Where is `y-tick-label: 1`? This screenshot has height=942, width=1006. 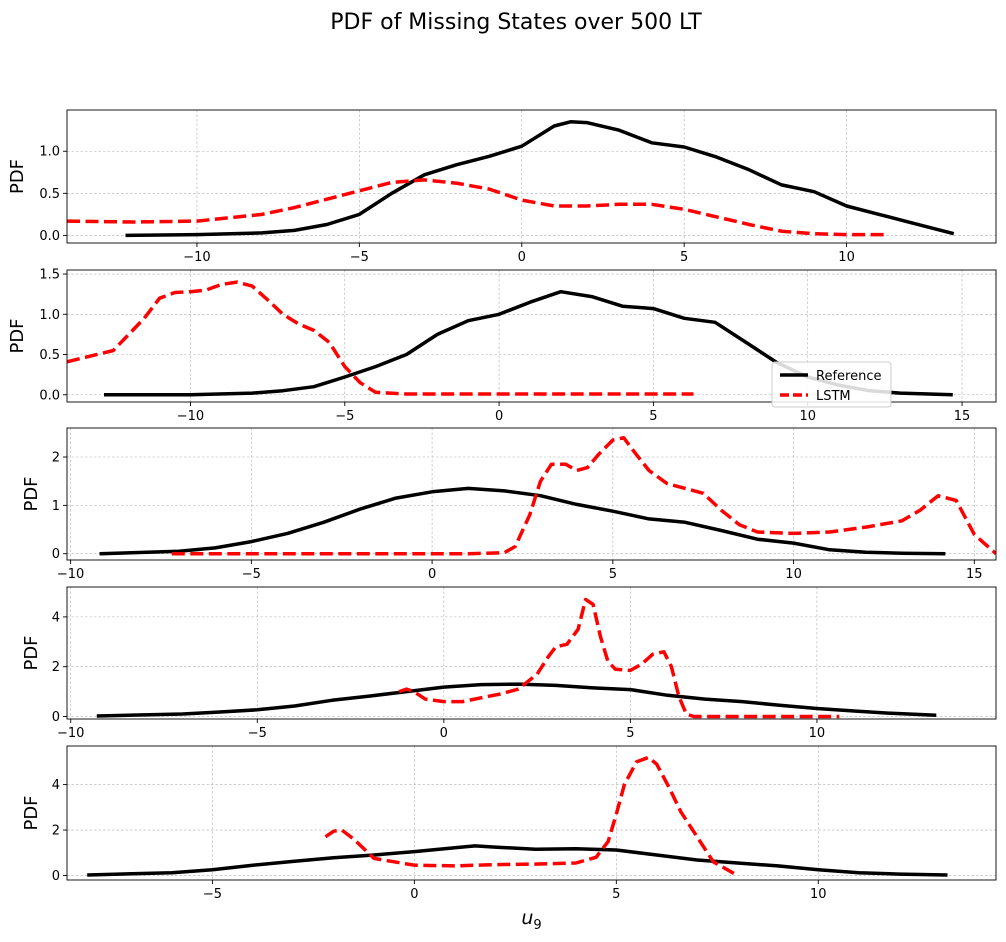
y-tick-label: 1 is located at coordinates (56, 506).